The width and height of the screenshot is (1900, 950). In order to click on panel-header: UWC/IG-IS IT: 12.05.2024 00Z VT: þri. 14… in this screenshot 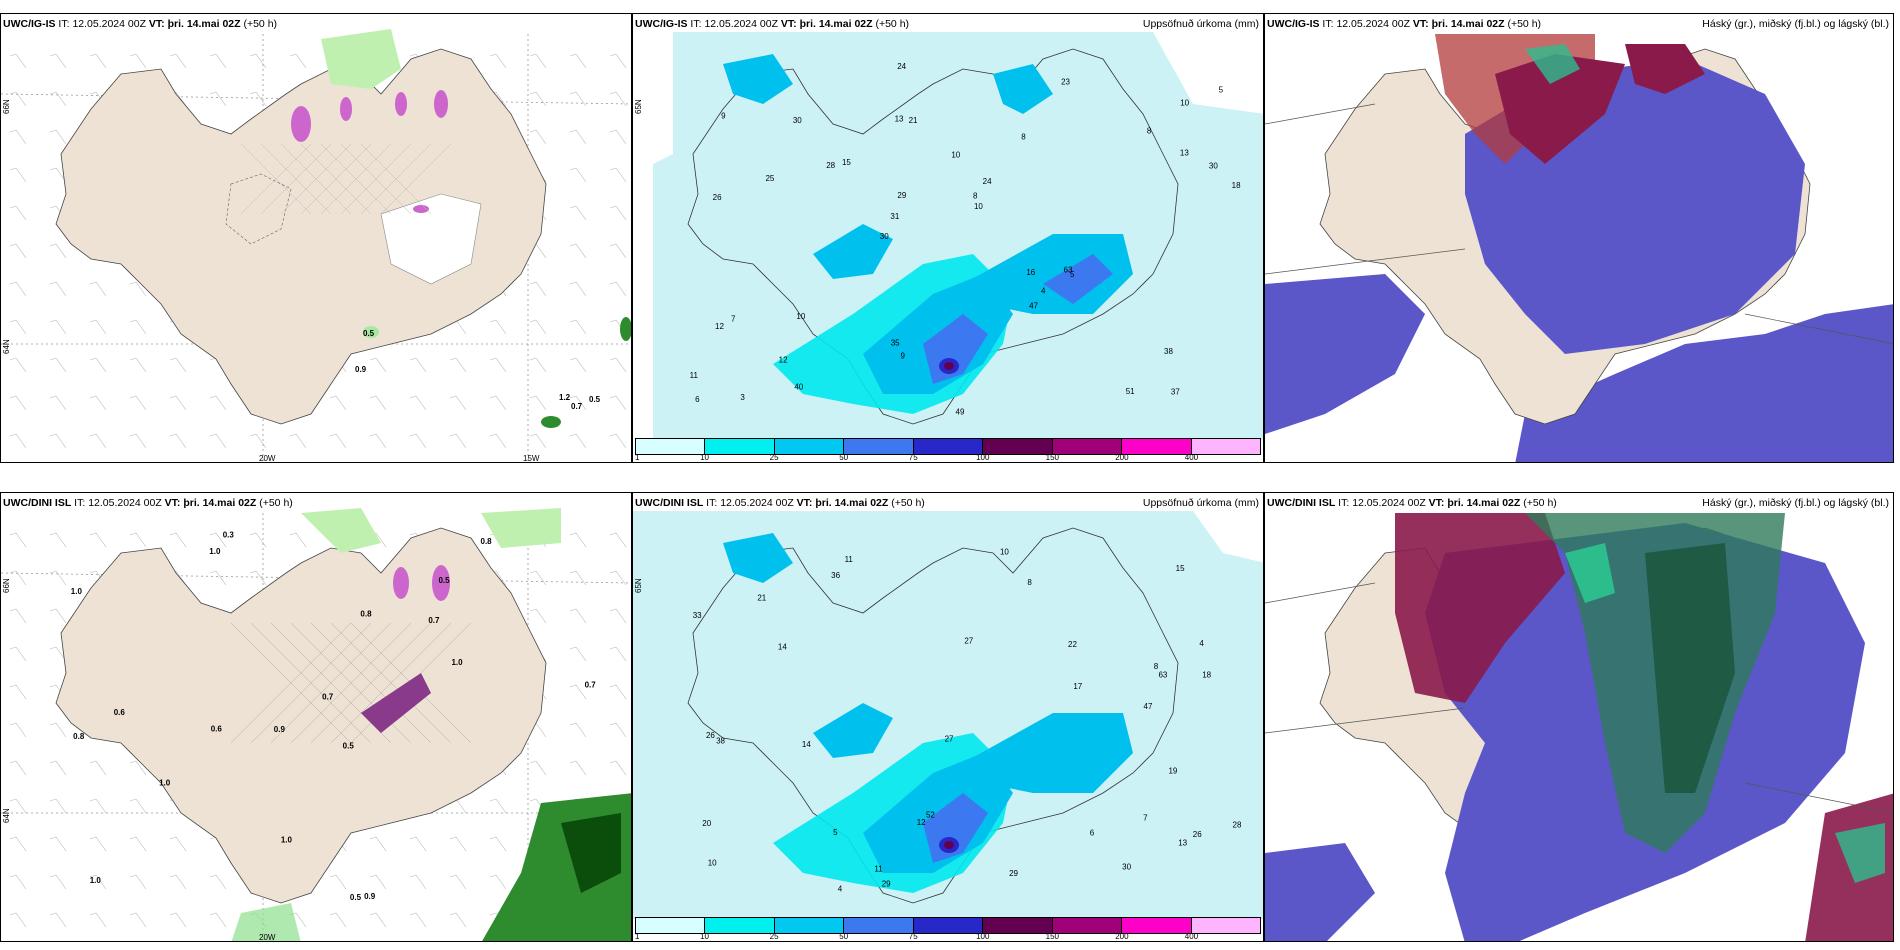, I will do `click(772, 24)`.